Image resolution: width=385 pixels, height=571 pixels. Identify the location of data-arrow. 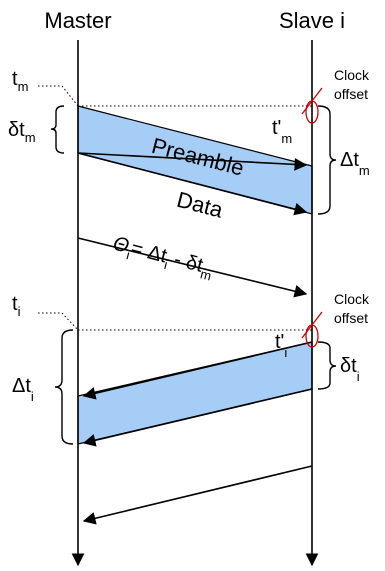
(192, 184).